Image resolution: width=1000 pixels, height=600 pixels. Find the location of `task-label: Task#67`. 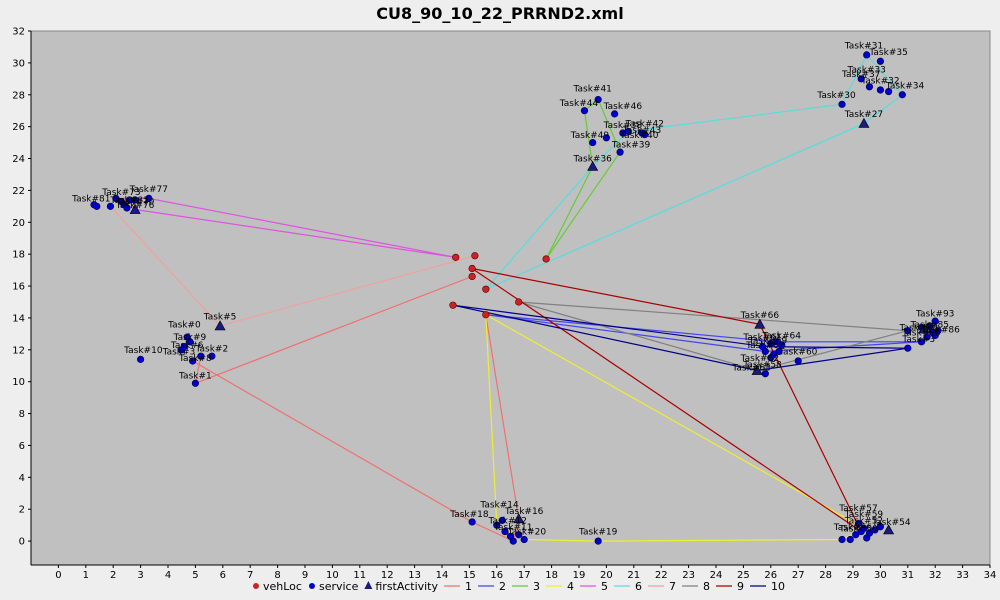

task-label: Task#67 is located at coordinates (764, 346).